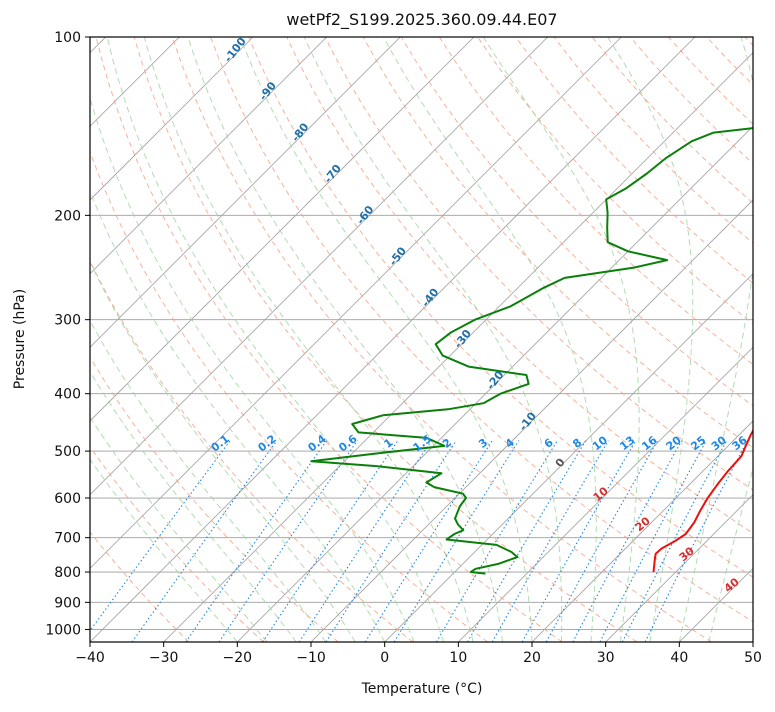 This screenshot has width=775, height=712. I want to click on x-tick-label: 0, so click(384, 658).